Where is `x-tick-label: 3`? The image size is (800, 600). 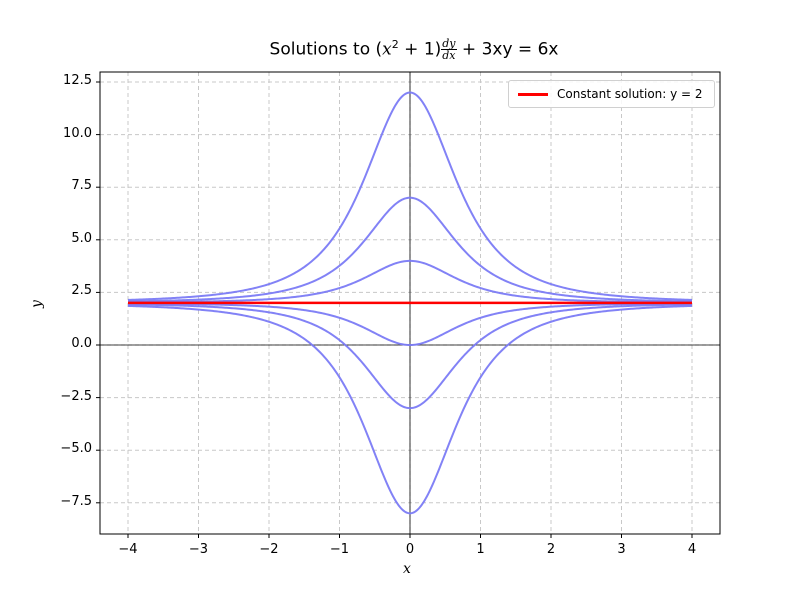 x-tick-label: 3 is located at coordinates (621, 549).